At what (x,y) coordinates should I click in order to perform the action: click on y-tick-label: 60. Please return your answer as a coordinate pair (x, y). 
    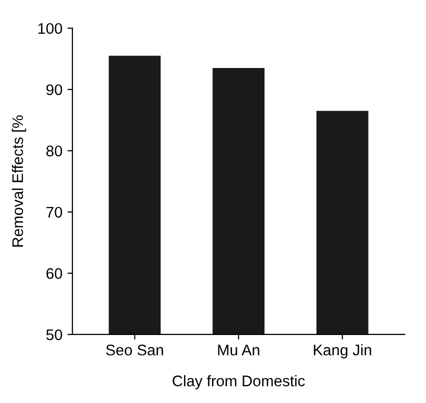
    Looking at the image, I should click on (54, 273).